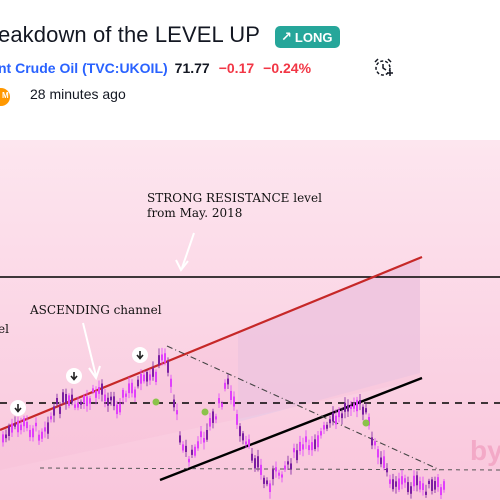  Describe the element at coordinates (95, 310) in the screenshot. I see `channel-label: ASCENDING channel` at that location.